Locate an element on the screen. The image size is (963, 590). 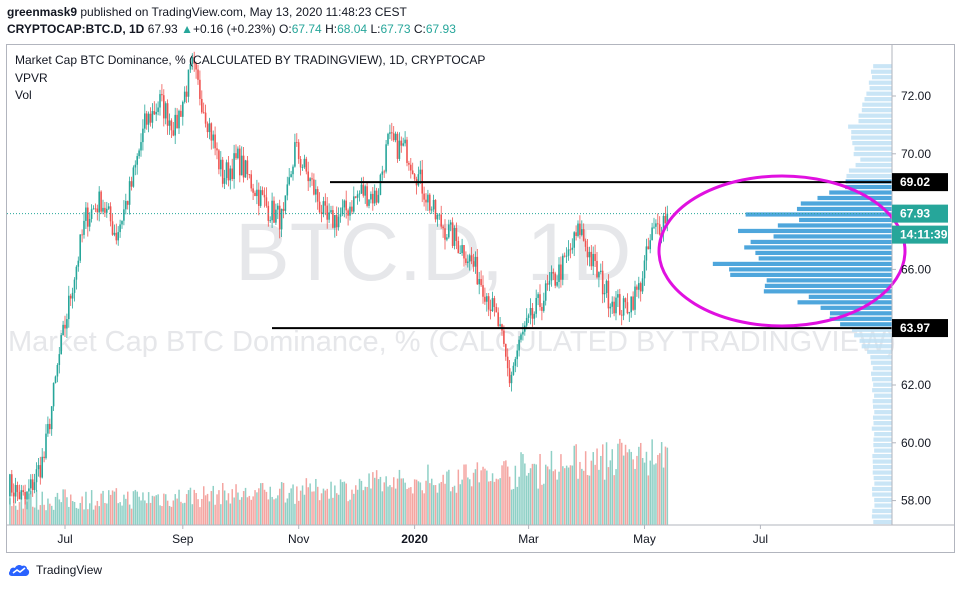
indicator-legend-vol: Vol is located at coordinates (23, 95).